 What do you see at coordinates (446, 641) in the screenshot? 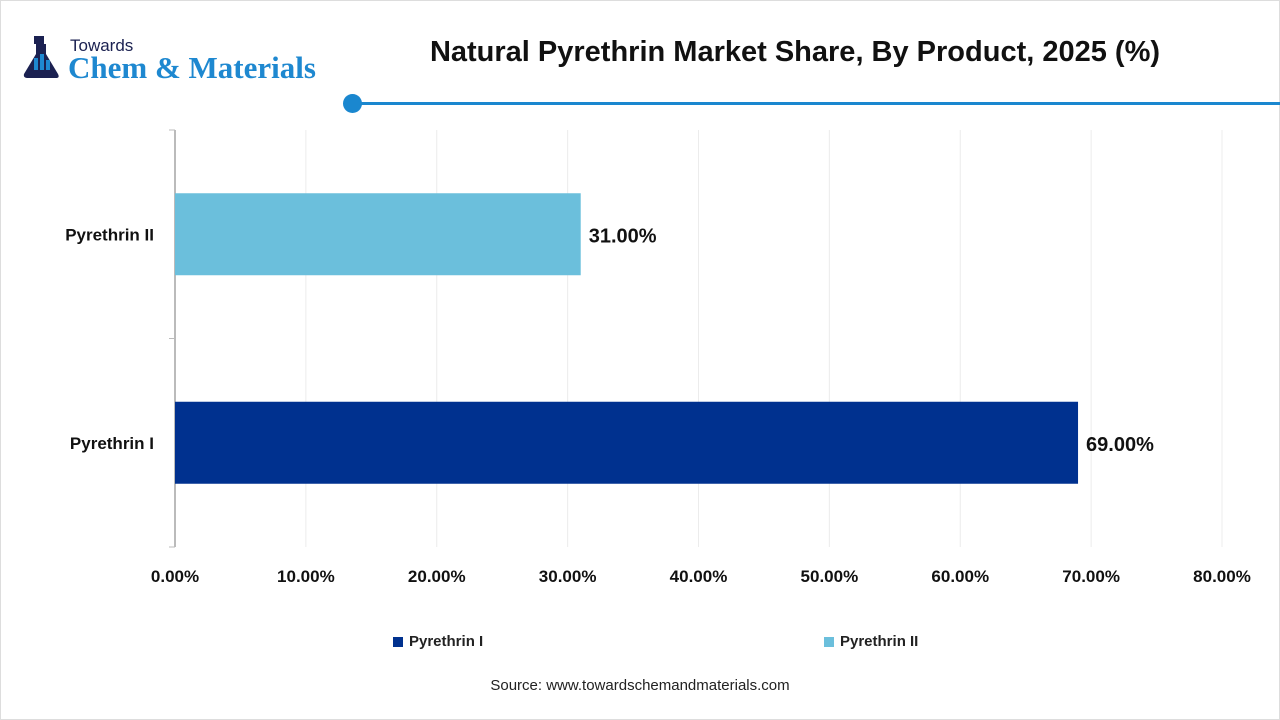
I see `legend-label: Pyrethrin I` at bounding box center [446, 641].